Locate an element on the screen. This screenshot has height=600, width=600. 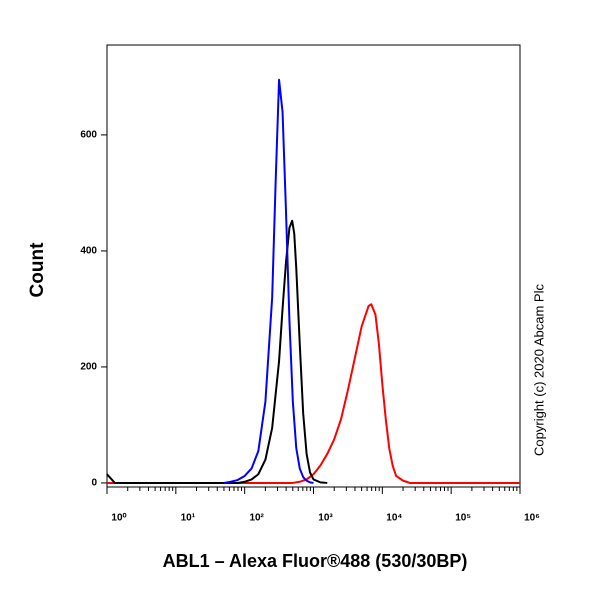
x-tick-label: 10⁰ is located at coordinates (118, 518).